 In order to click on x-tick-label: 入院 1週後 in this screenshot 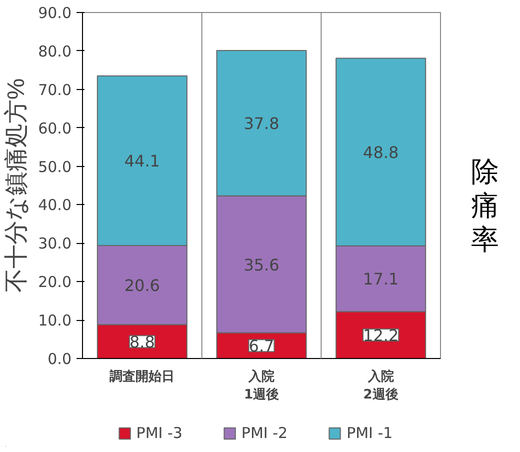, I will do `click(262, 385)`.